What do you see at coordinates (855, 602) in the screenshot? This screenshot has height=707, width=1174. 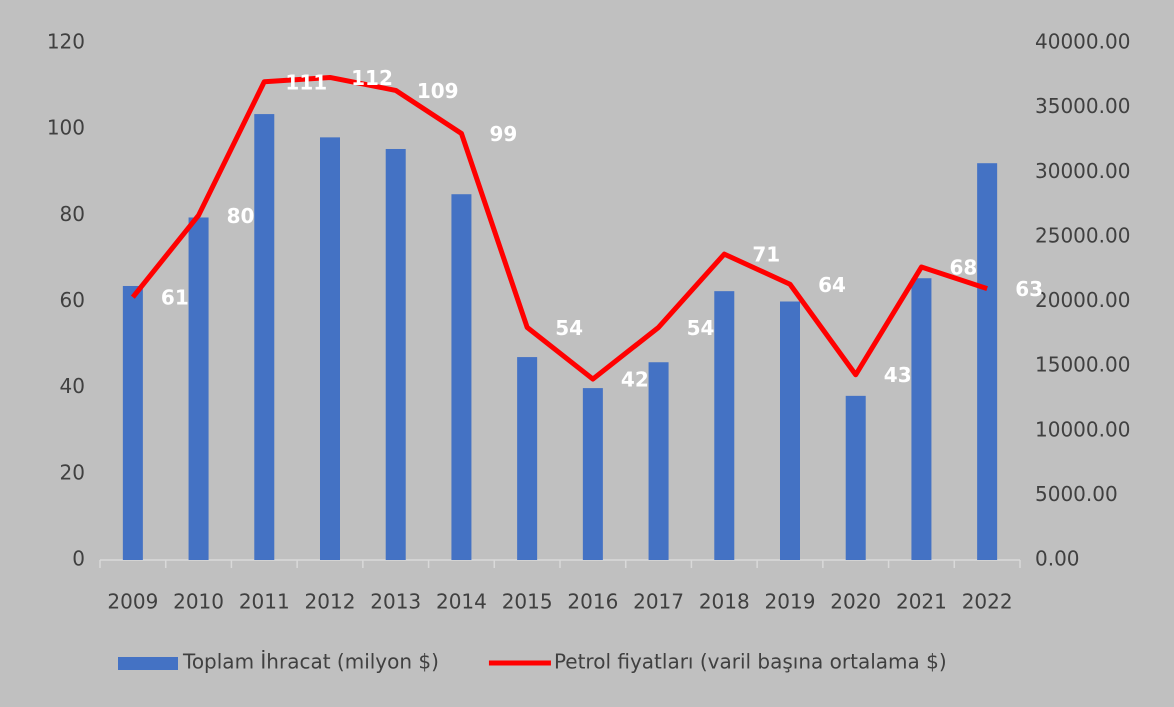 I see `x-tick-label: 2020` at bounding box center [855, 602].